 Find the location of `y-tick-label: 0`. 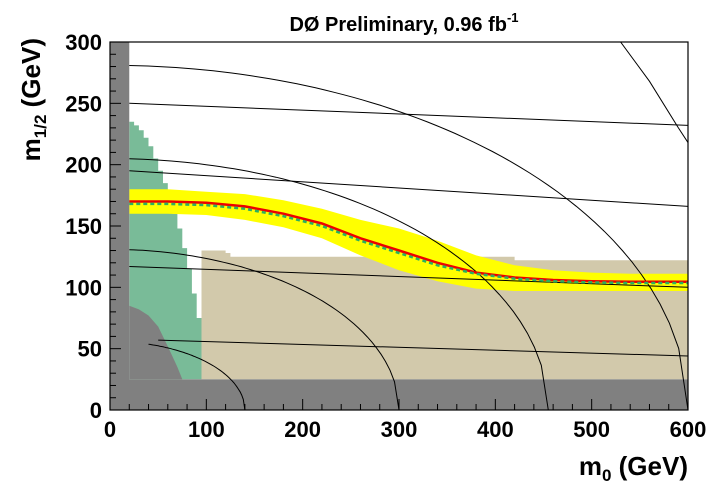

y-tick-label: 0 is located at coordinates (96, 410).